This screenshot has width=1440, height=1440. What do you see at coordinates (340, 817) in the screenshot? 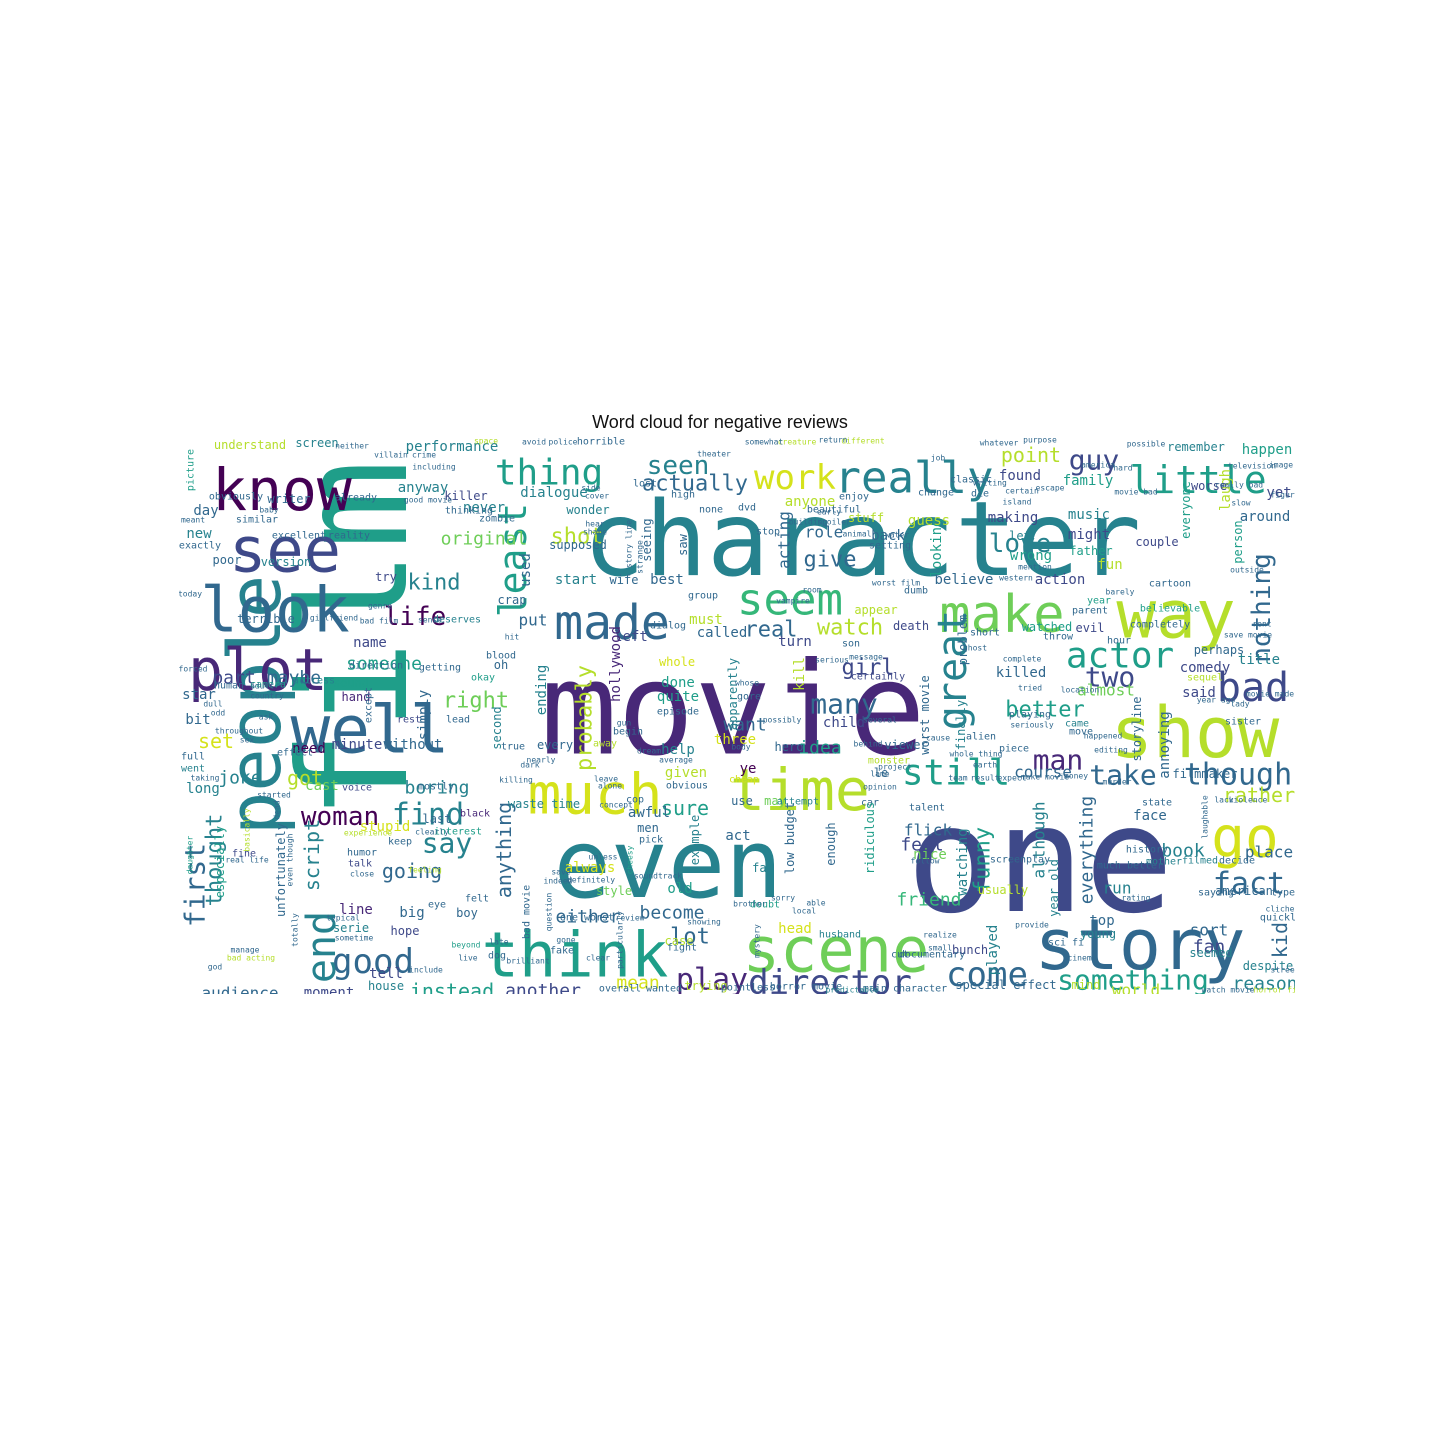
I see `word-woman: woman` at bounding box center [340, 817].